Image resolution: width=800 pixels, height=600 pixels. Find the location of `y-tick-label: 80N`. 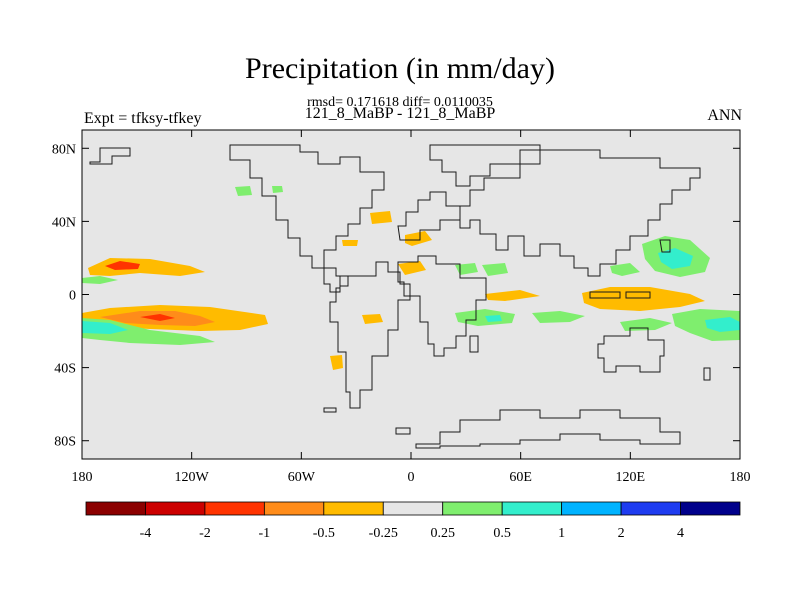

y-tick-label: 80N is located at coordinates (64, 149).